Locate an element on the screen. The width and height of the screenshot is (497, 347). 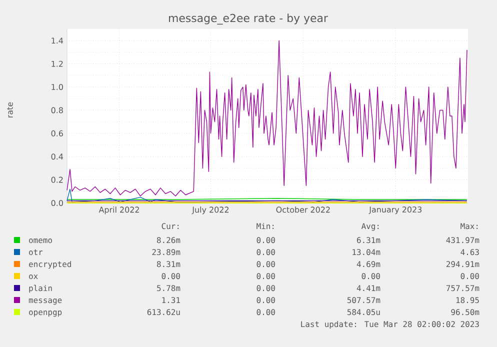
chart-title: message_e2ee rate - by year is located at coordinates (248, 19).